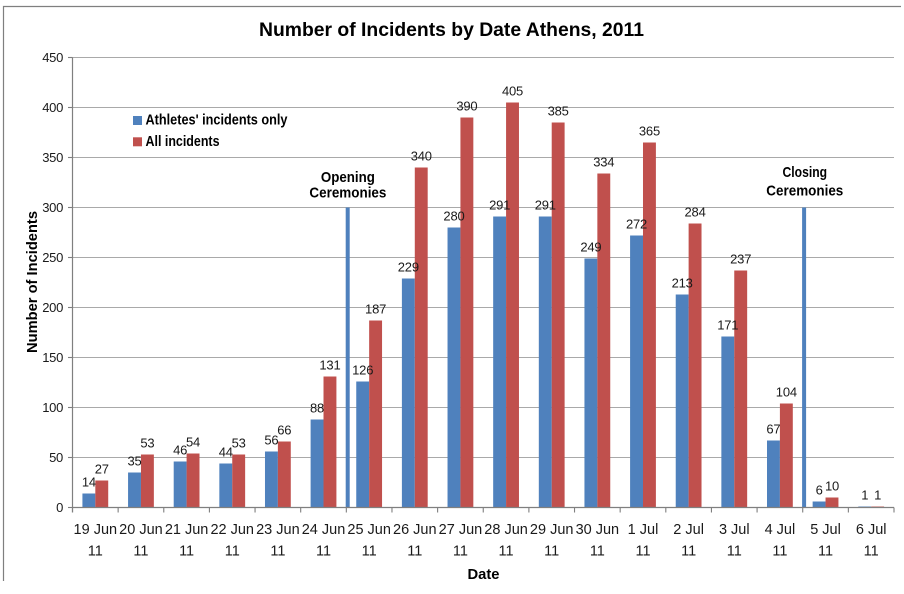 The height and width of the screenshot is (594, 904). What do you see at coordinates (52, 157) in the screenshot?
I see `svg-text: 350` at bounding box center [52, 157].